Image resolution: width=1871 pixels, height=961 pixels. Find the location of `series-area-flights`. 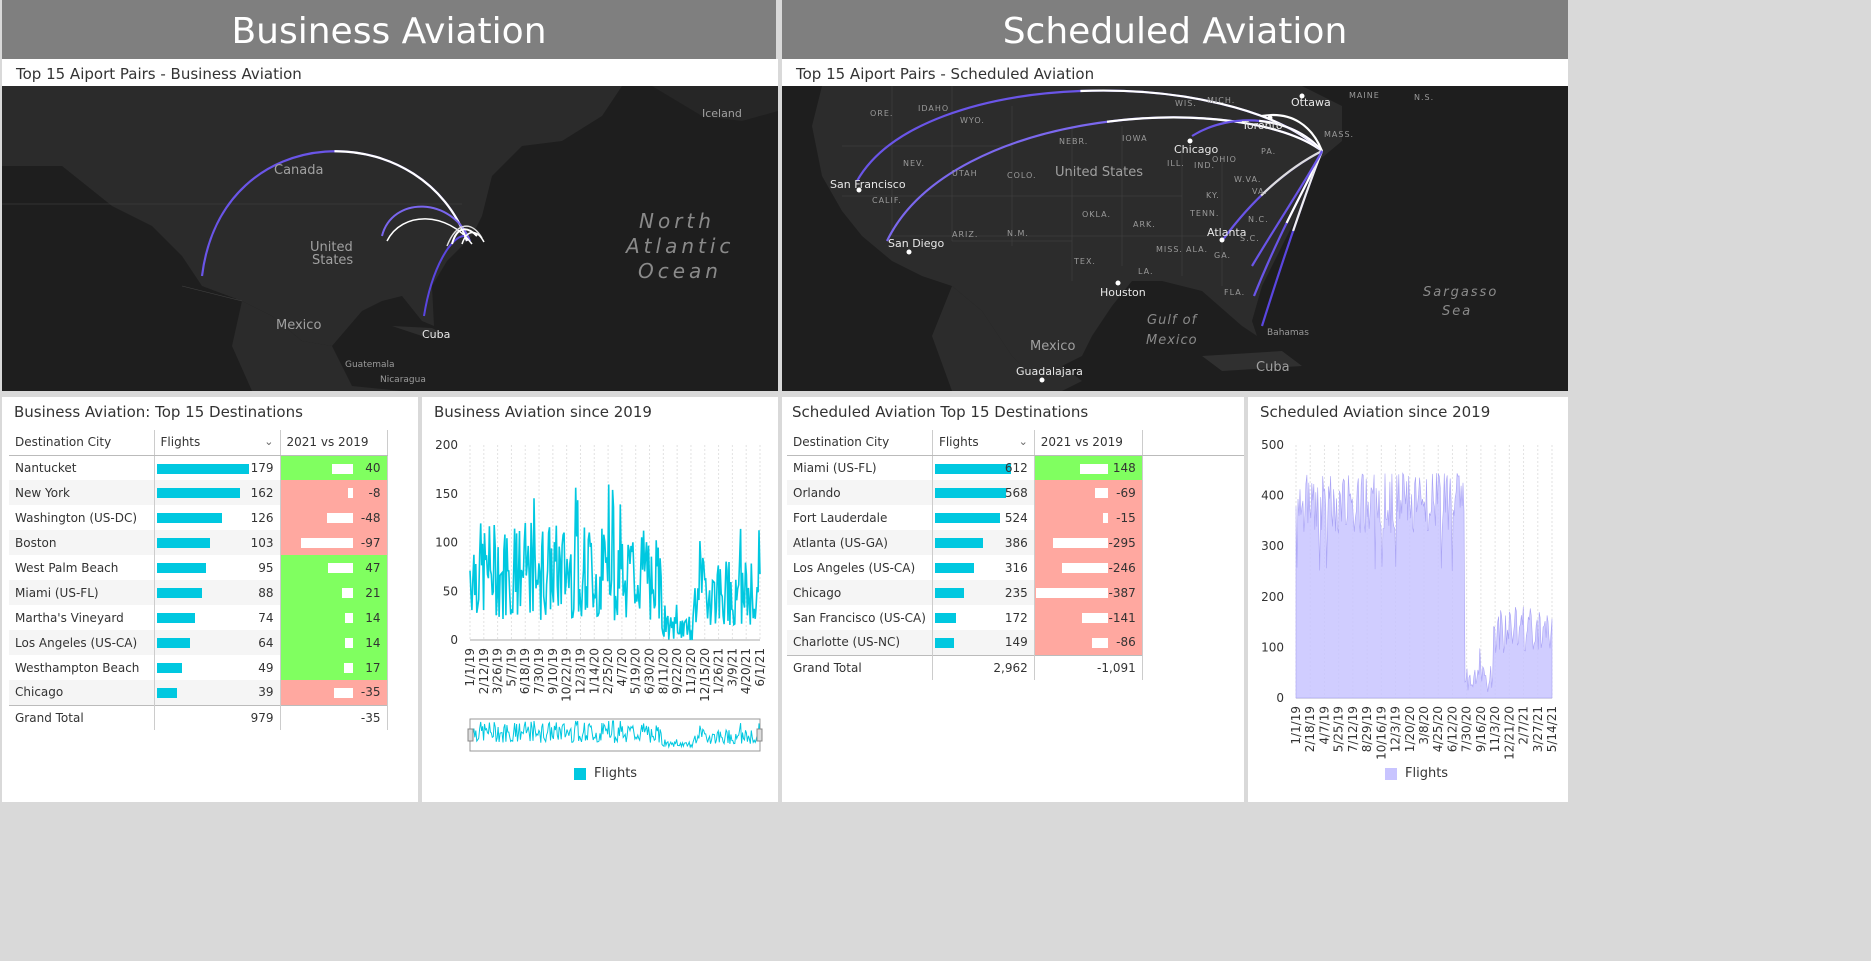

series-area-flights is located at coordinates (1424, 585).